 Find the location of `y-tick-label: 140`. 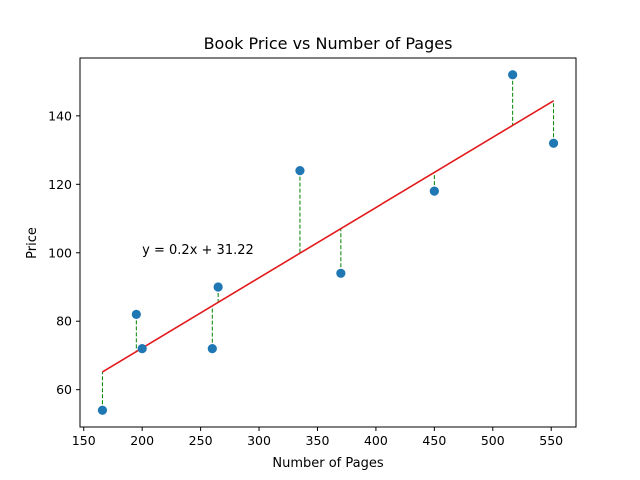

y-tick-label: 140 is located at coordinates (60, 115).